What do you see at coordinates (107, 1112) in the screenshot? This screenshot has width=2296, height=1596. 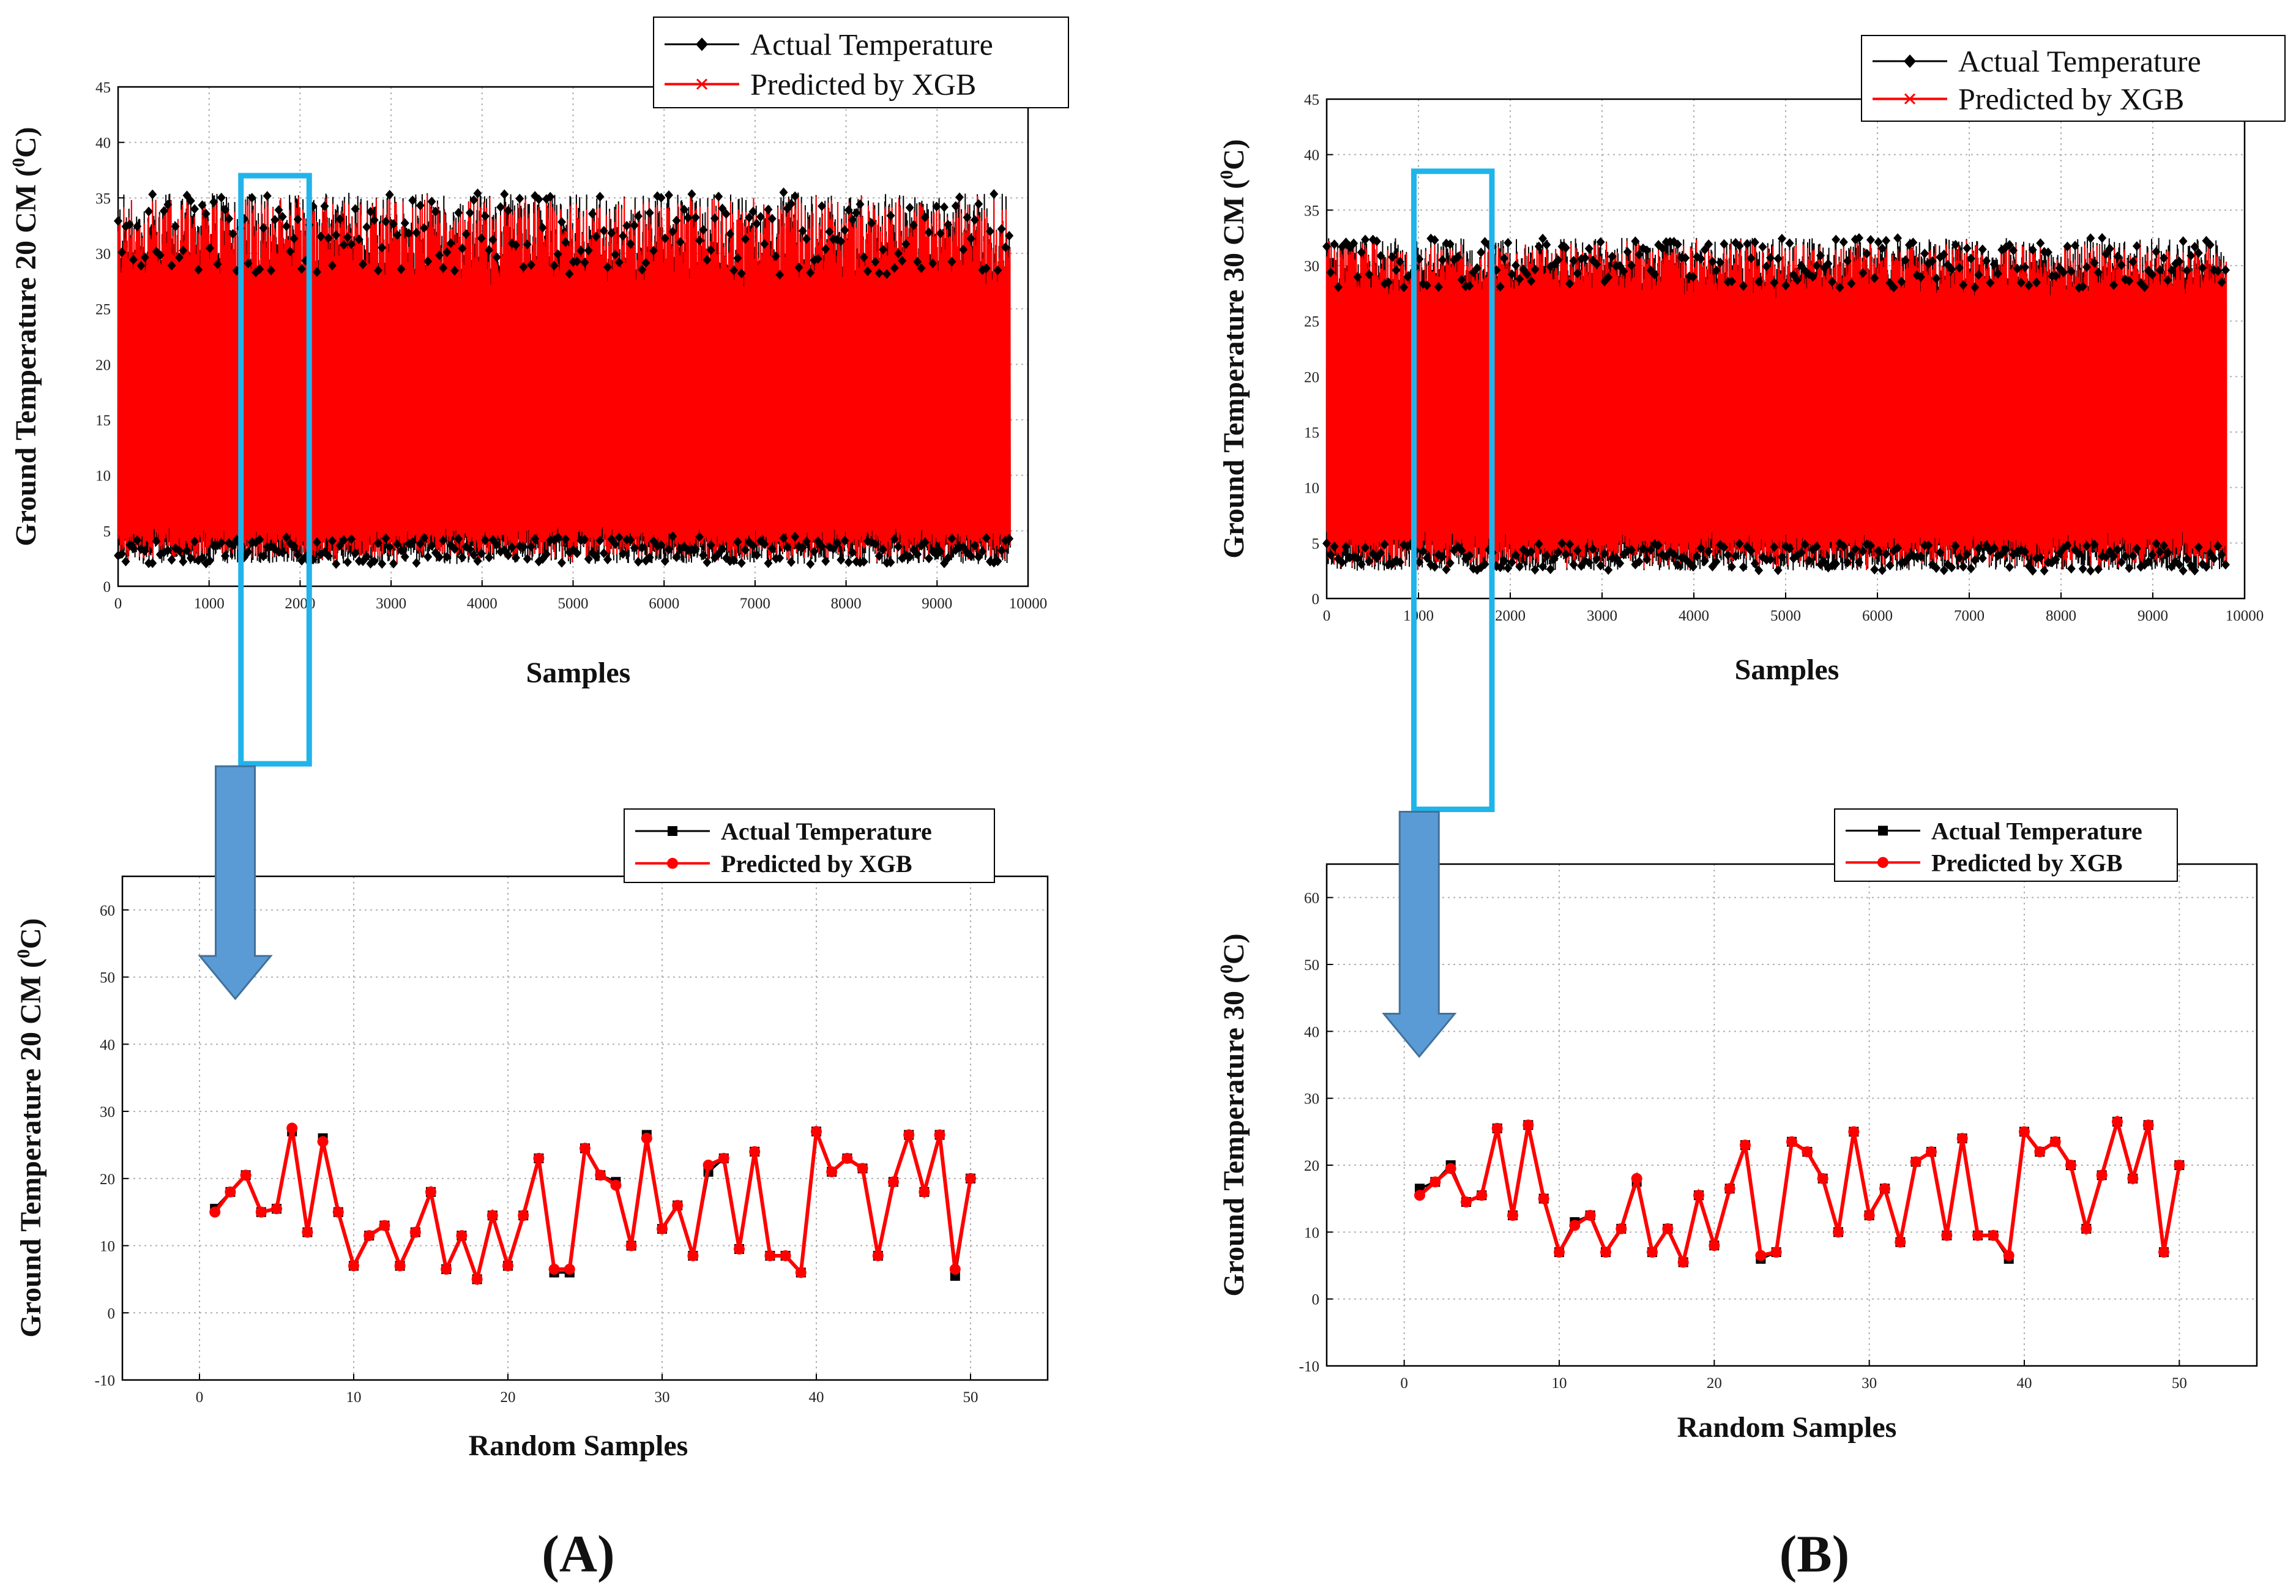 I see `y-tick-label: 30` at bounding box center [107, 1112].